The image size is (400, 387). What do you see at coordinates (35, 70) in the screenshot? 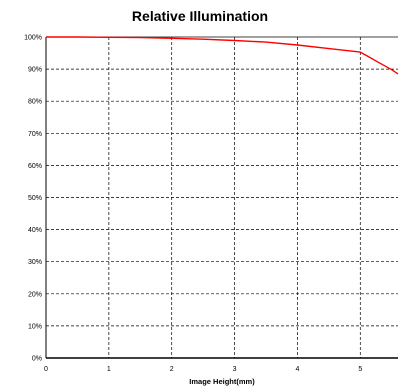
I see `y-tick-label: 90%` at bounding box center [35, 70].